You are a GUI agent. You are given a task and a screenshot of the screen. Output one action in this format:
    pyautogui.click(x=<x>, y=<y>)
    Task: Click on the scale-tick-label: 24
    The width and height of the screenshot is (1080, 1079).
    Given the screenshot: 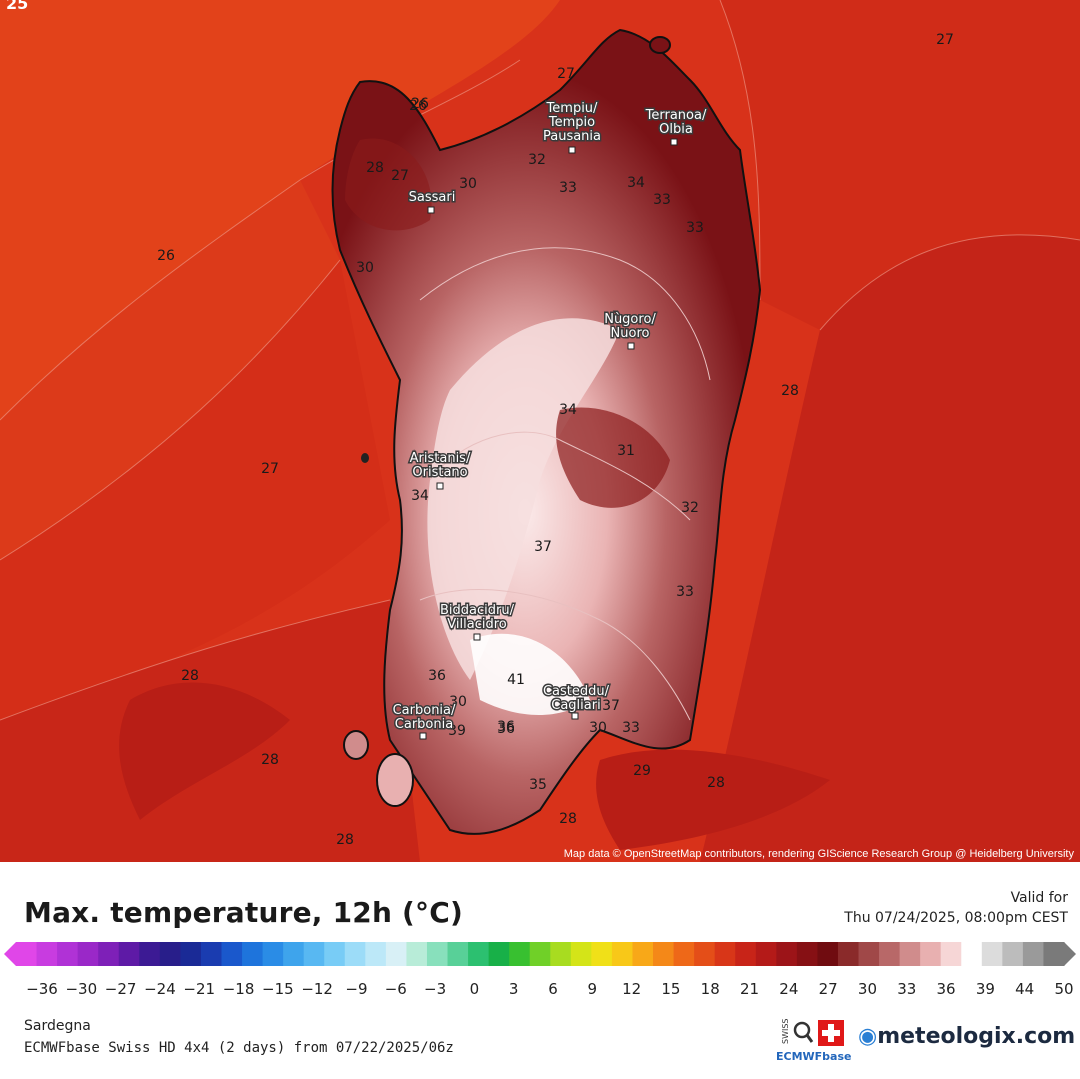 What is the action you would take?
    pyautogui.click(x=788, y=989)
    